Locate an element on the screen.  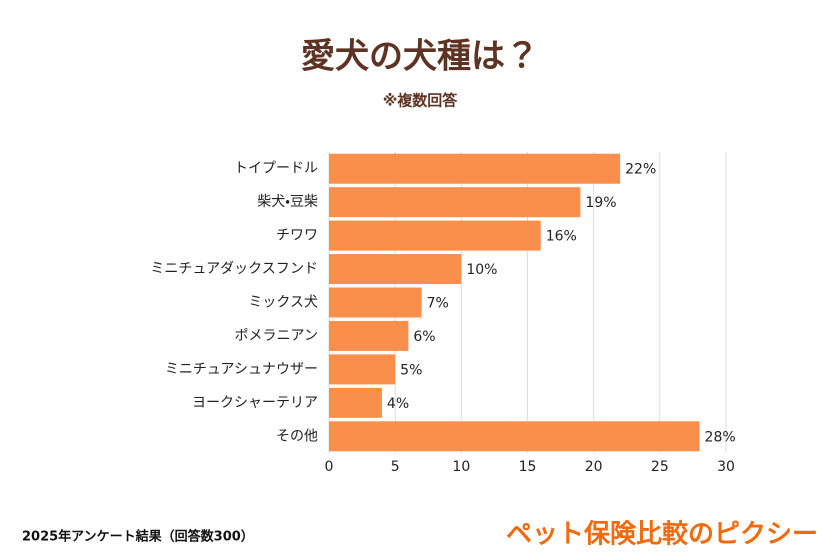
value-label: 28% is located at coordinates (720, 437).